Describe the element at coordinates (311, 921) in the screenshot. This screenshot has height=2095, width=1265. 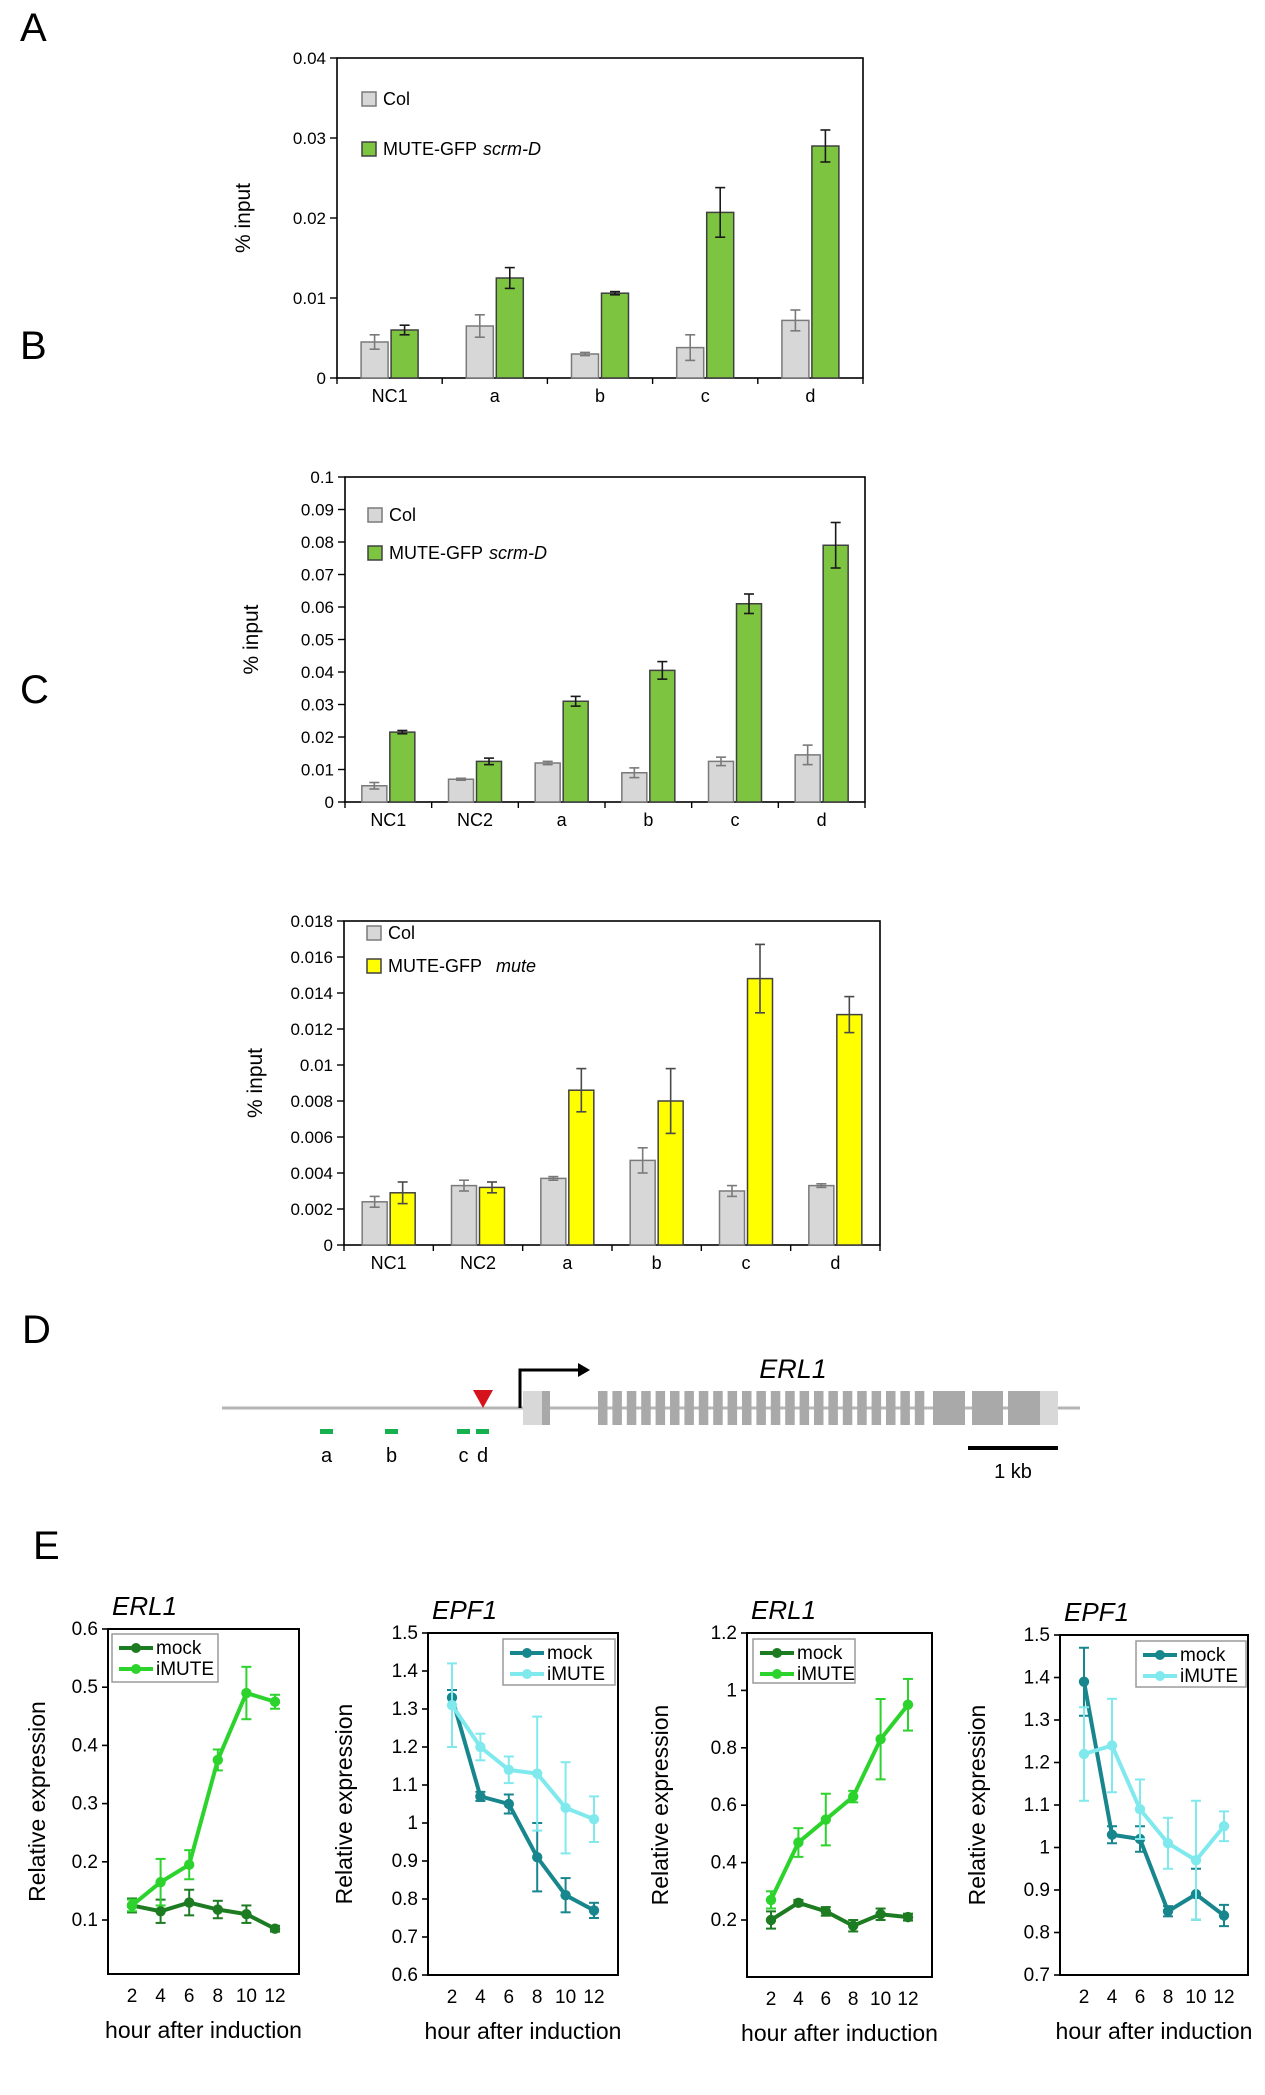
I see `y-tick-label: 0.018` at that location.